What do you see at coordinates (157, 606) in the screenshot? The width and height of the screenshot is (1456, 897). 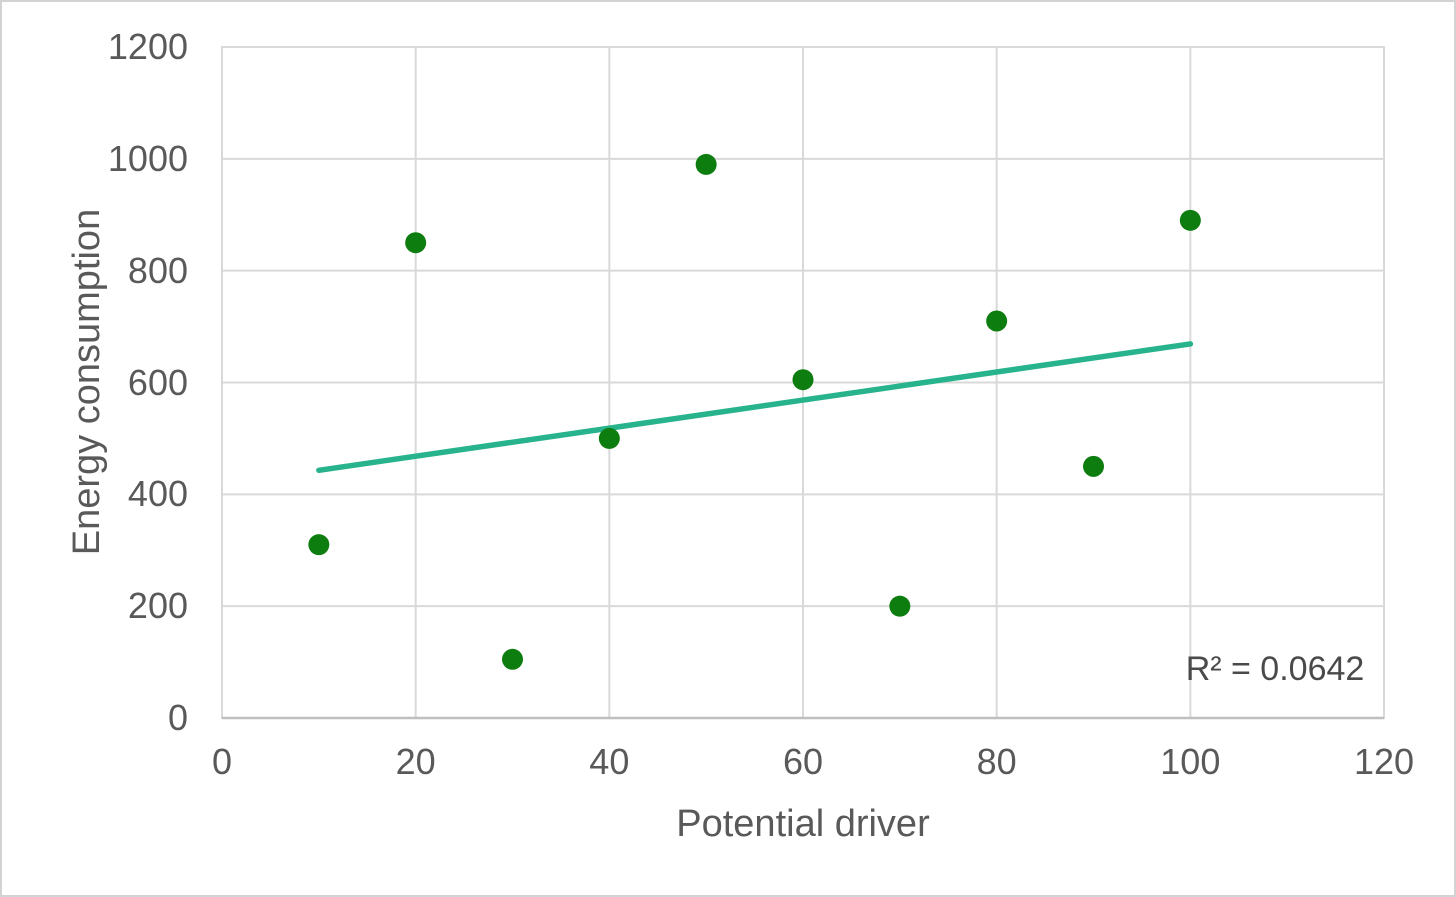 I see `y-tick-label: 200` at bounding box center [157, 606].